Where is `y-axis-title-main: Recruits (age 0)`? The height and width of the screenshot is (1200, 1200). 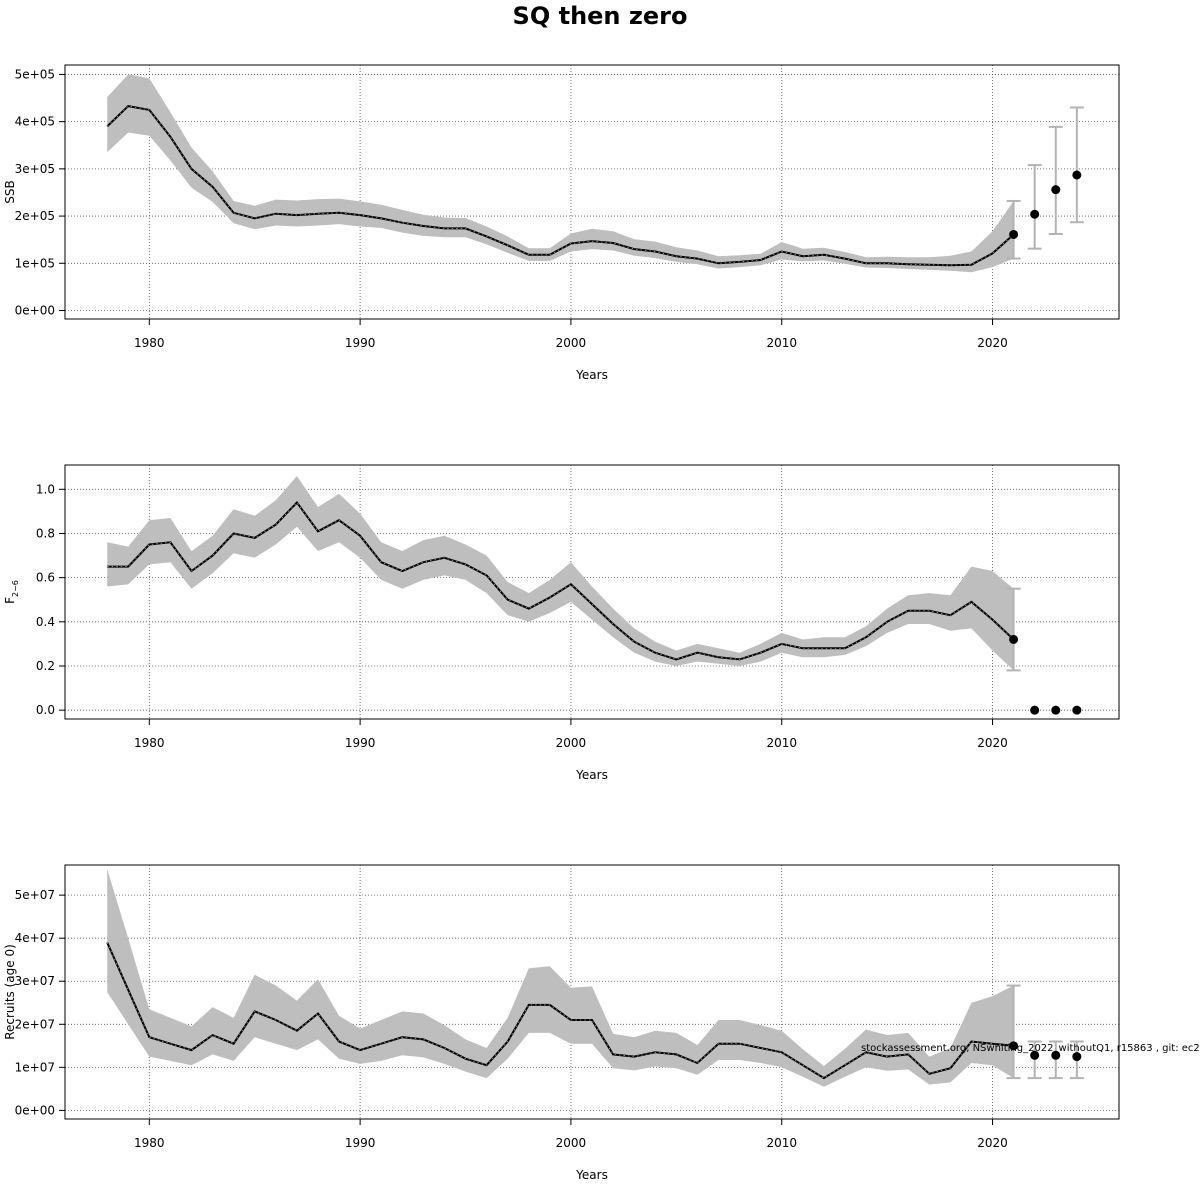
y-axis-title-main: Recruits (age 0) is located at coordinates (10, 992).